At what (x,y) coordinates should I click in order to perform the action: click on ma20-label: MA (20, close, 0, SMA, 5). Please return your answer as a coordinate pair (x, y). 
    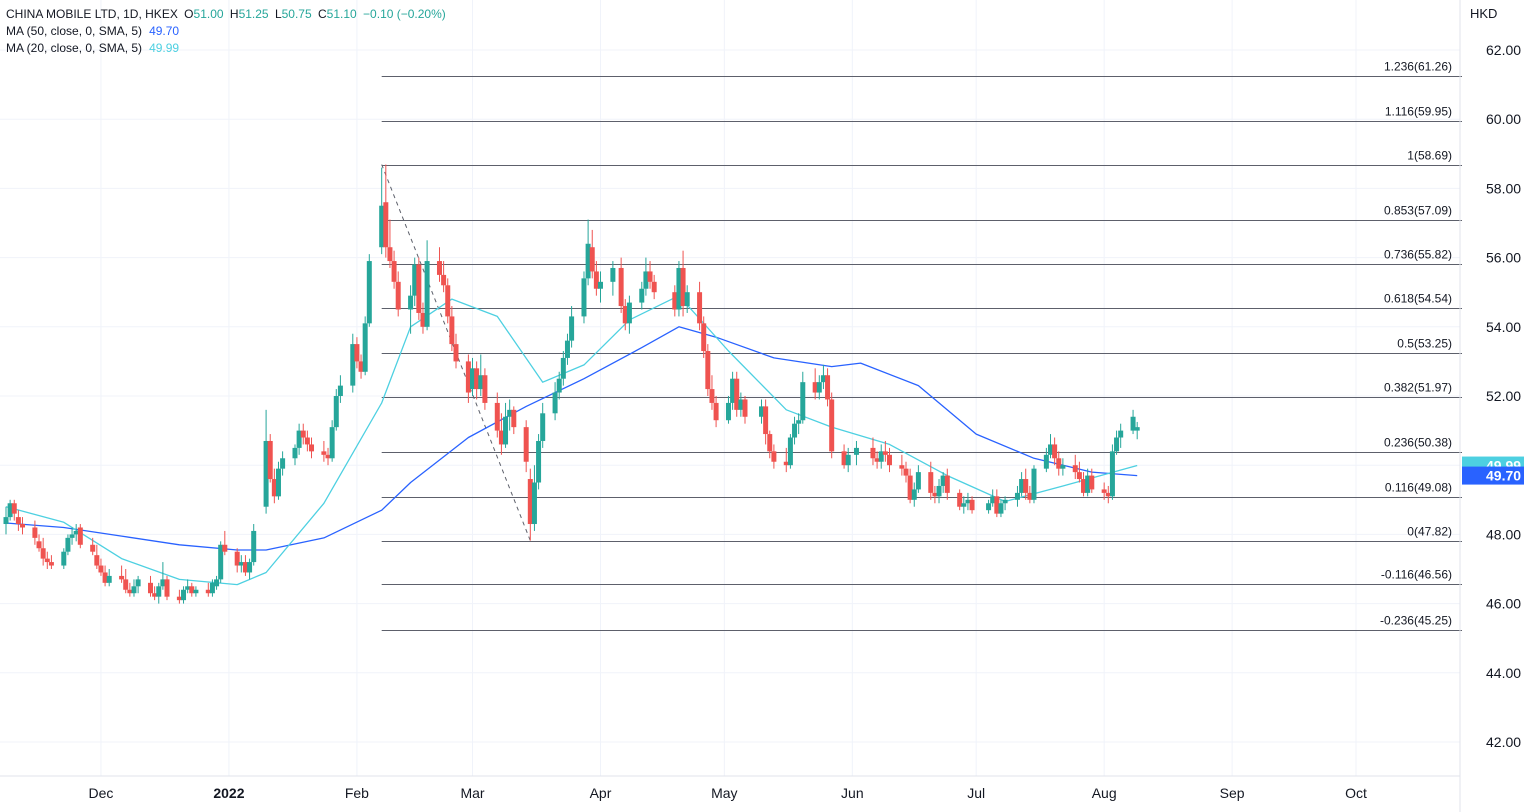
    Looking at the image, I should click on (74, 48).